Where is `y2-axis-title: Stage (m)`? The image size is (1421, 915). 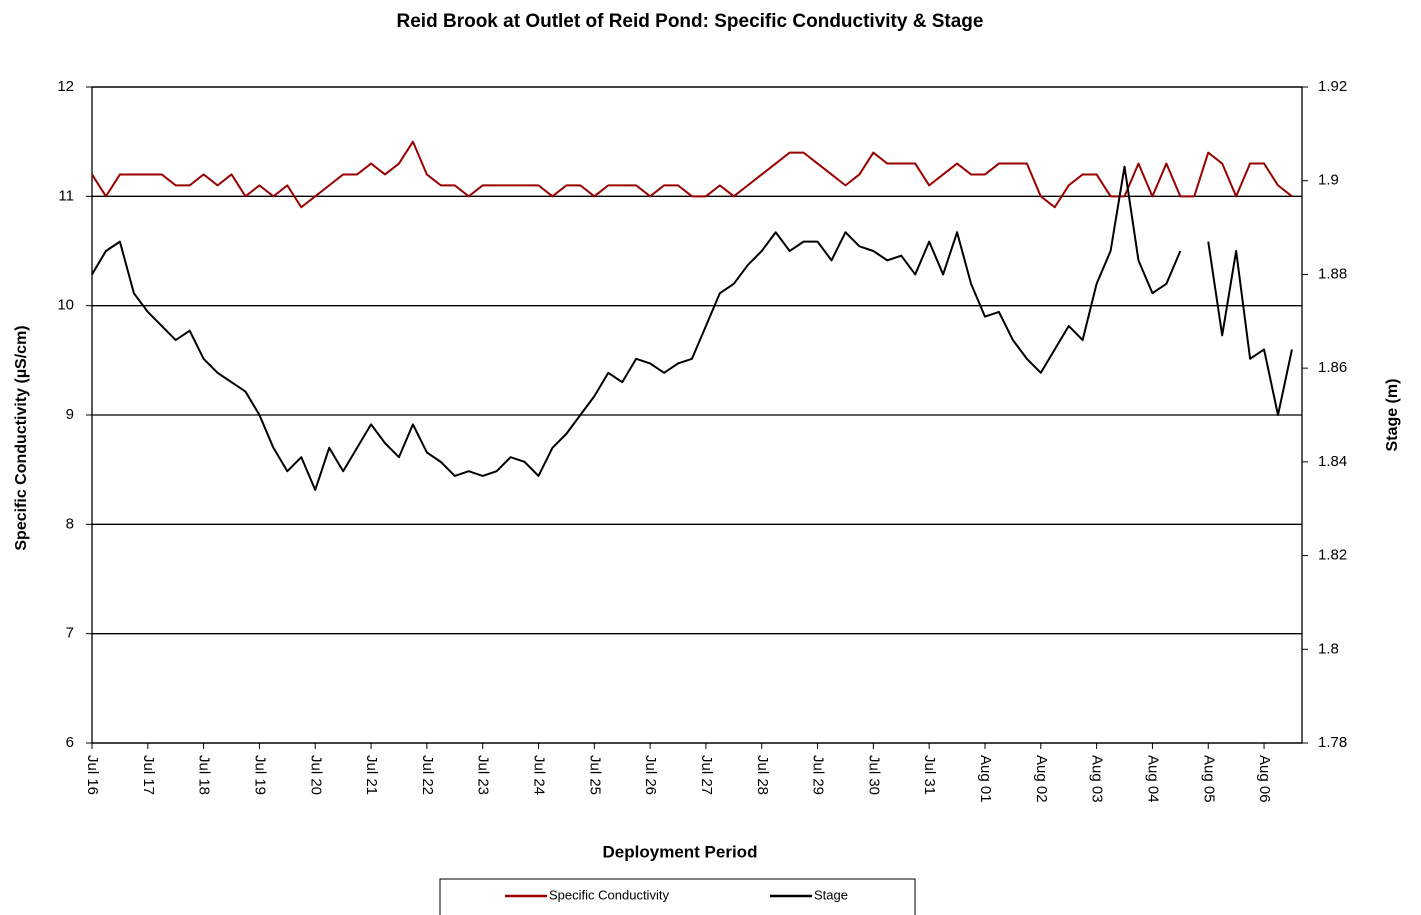 y2-axis-title: Stage (m) is located at coordinates (1392, 415).